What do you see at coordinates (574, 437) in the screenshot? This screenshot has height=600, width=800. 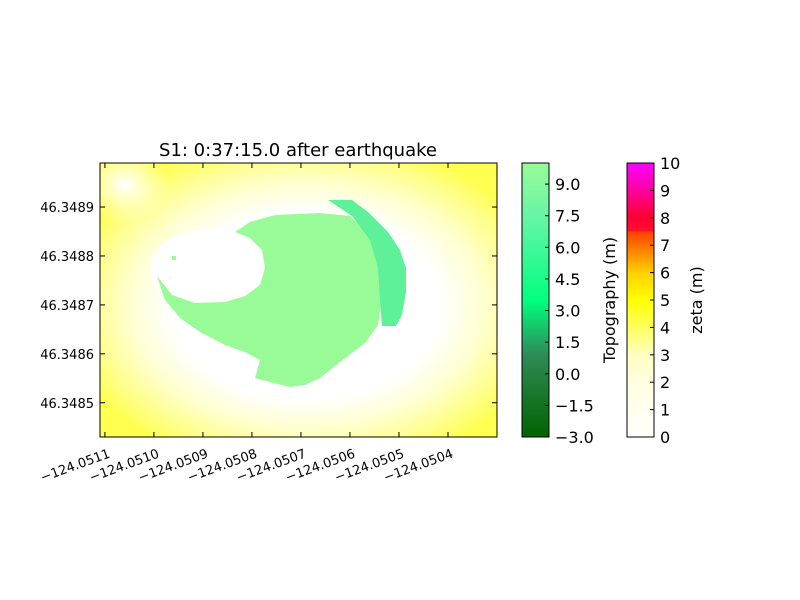 I see `colorbar-tick-label: −3.0` at bounding box center [574, 437].